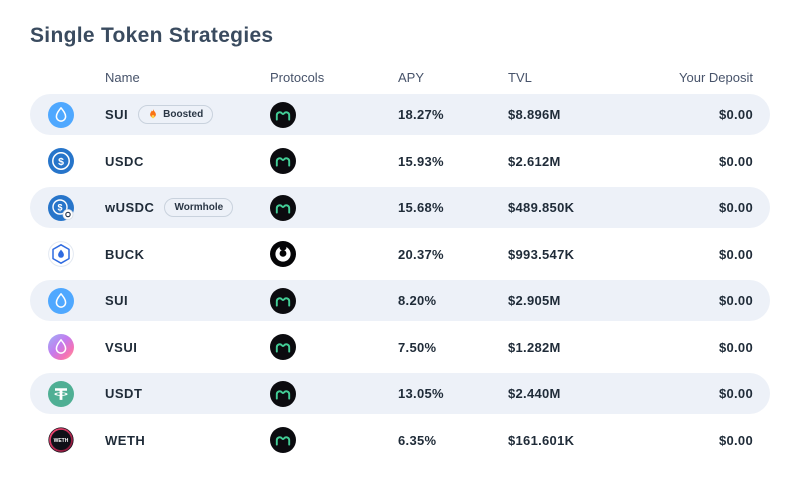 The image size is (800, 481). I want to click on svg-text: WETH, so click(61, 441).